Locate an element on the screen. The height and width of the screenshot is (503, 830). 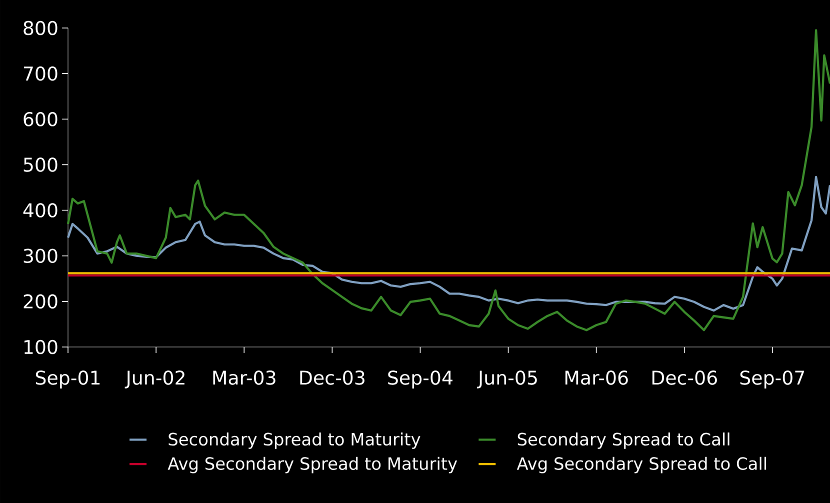
y-tick-label: 600 is located at coordinates (41, 119).